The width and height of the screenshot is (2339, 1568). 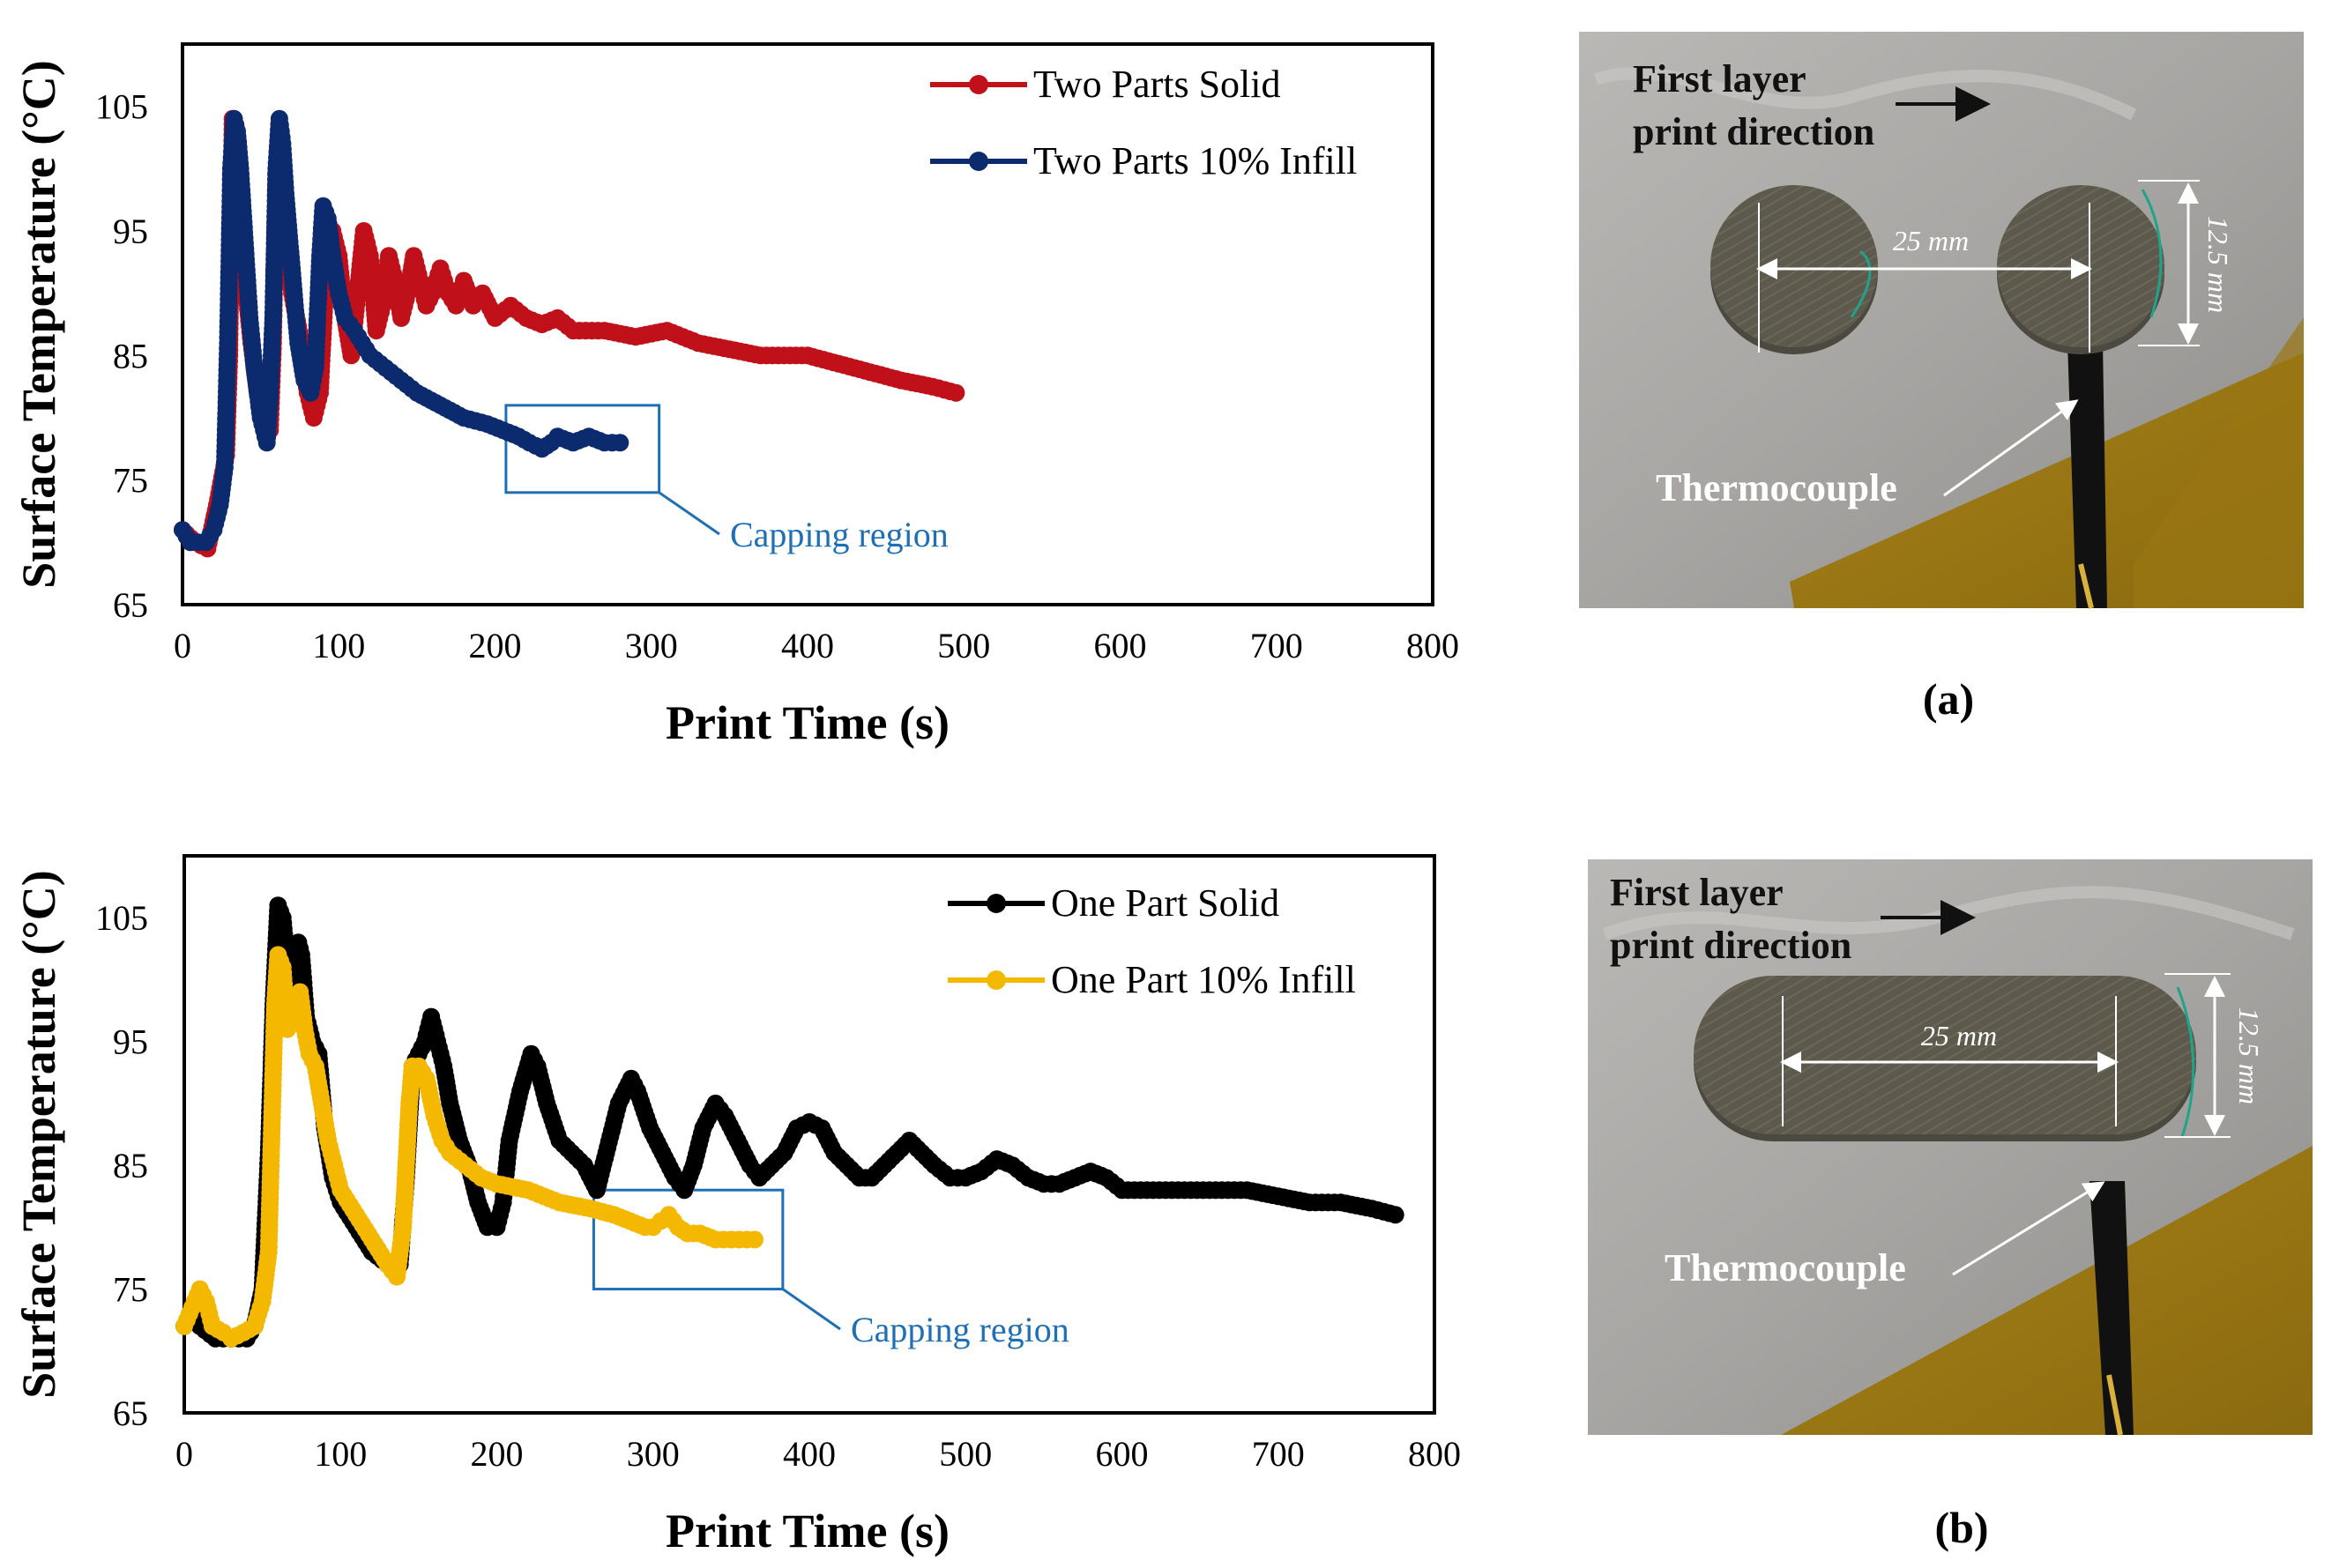 I want to click on series-layer, so click(x=569, y=333).